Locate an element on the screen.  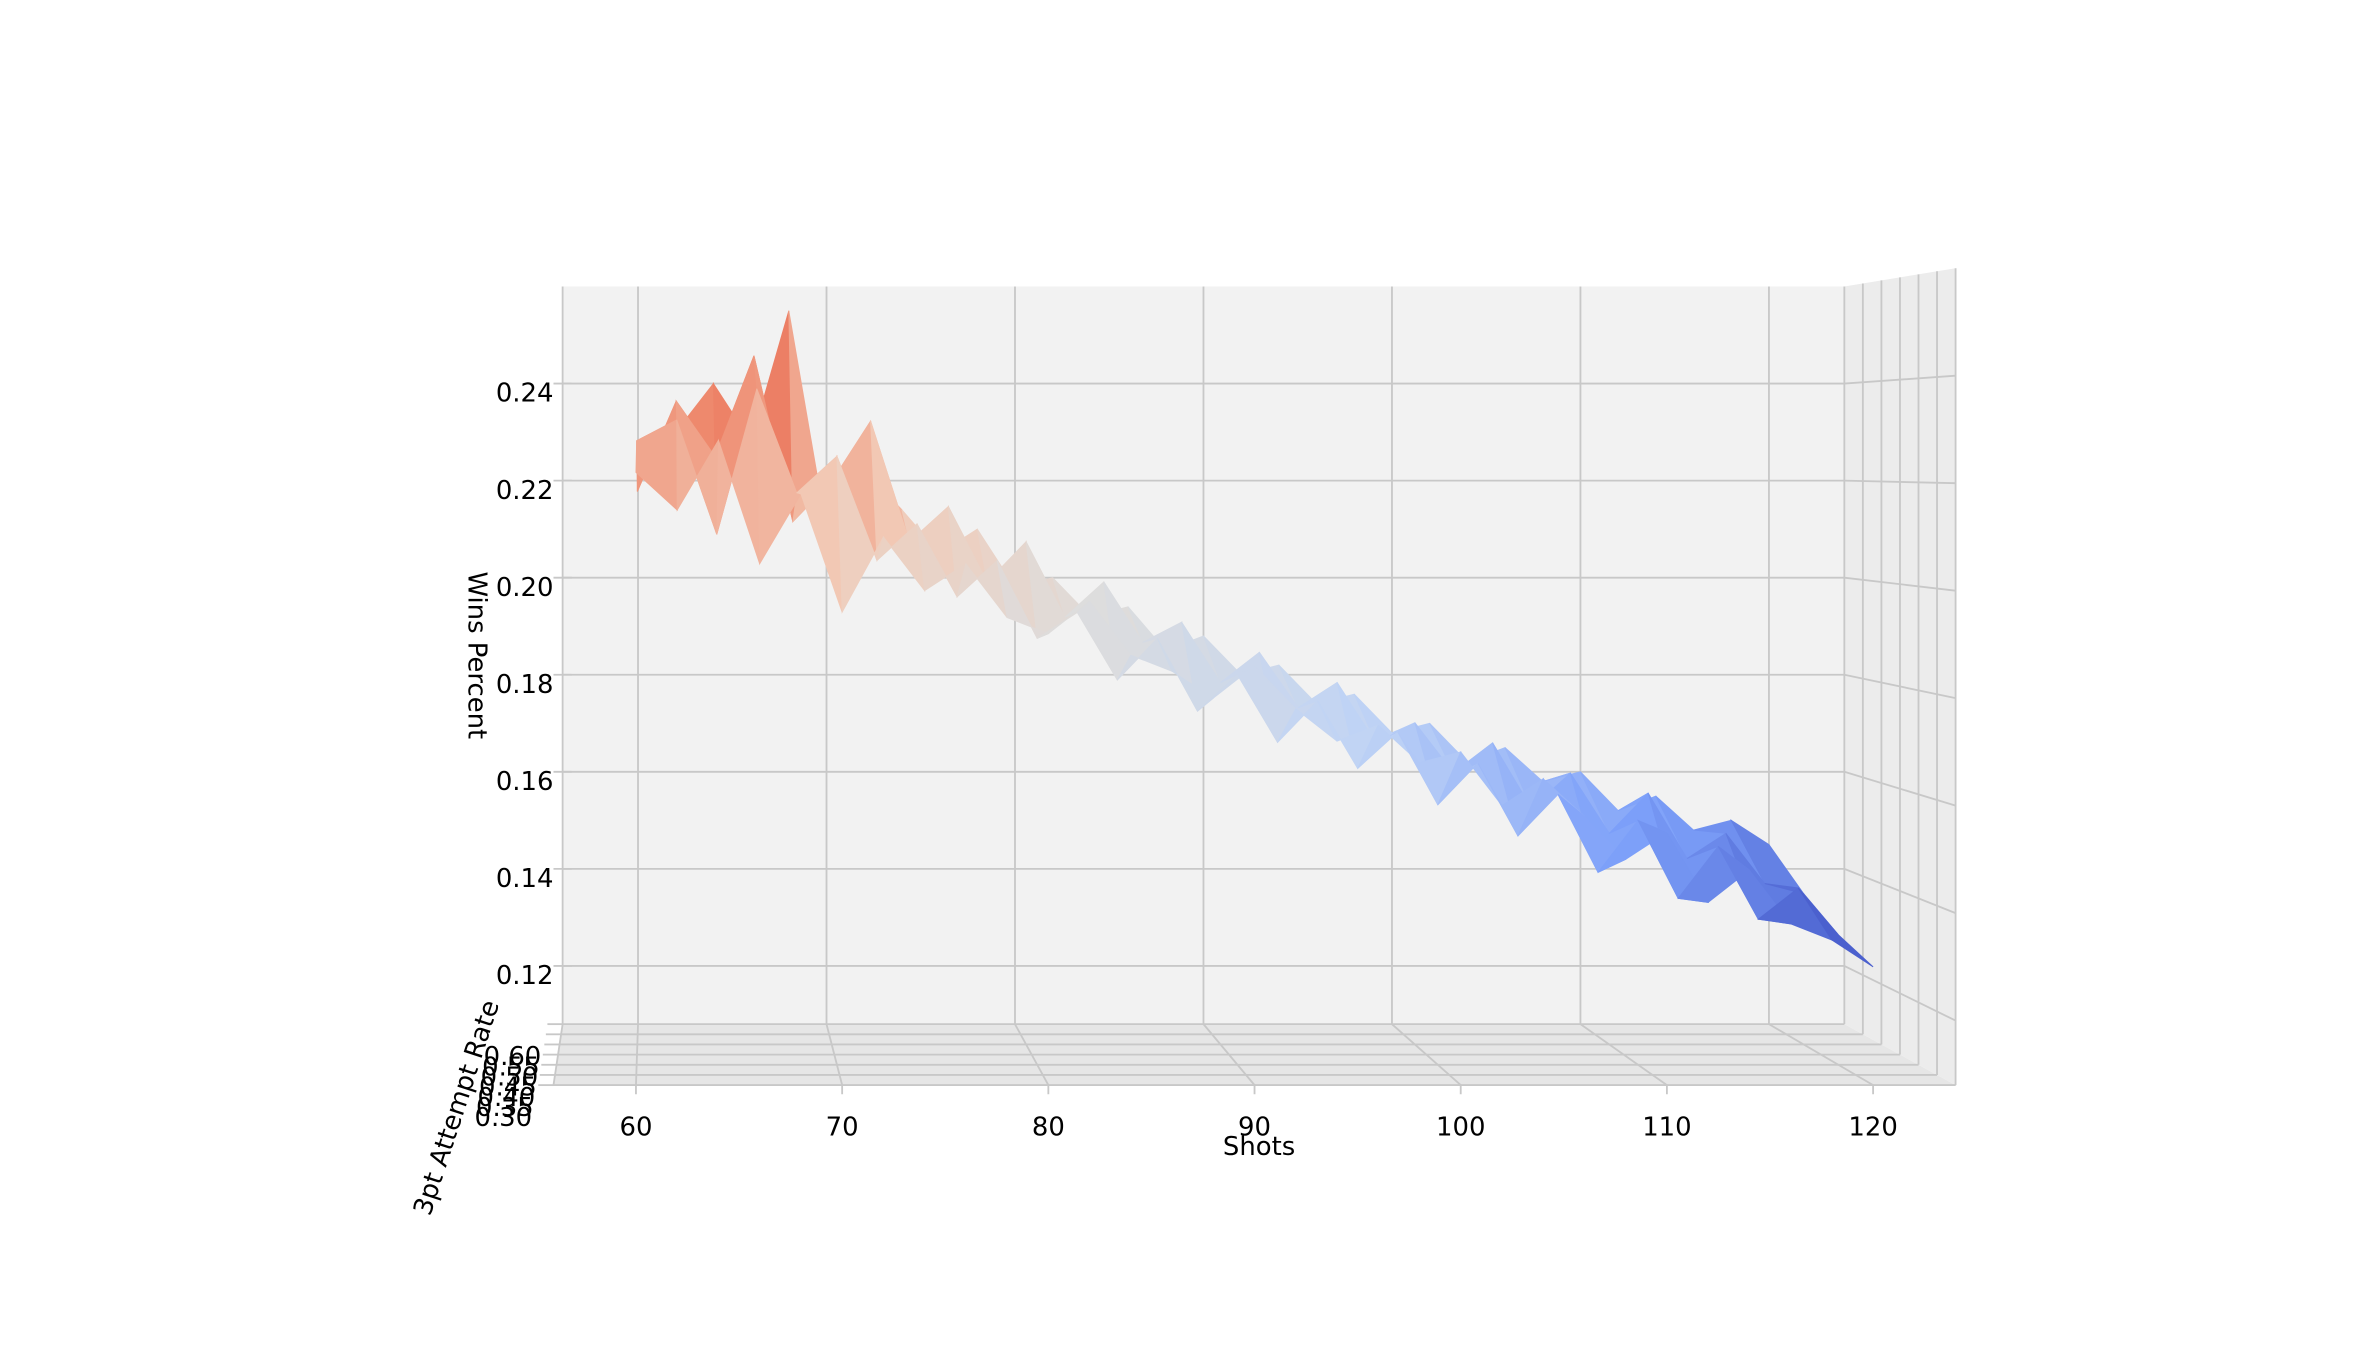
x-tick-label: 90 is located at coordinates (1254, 1127).